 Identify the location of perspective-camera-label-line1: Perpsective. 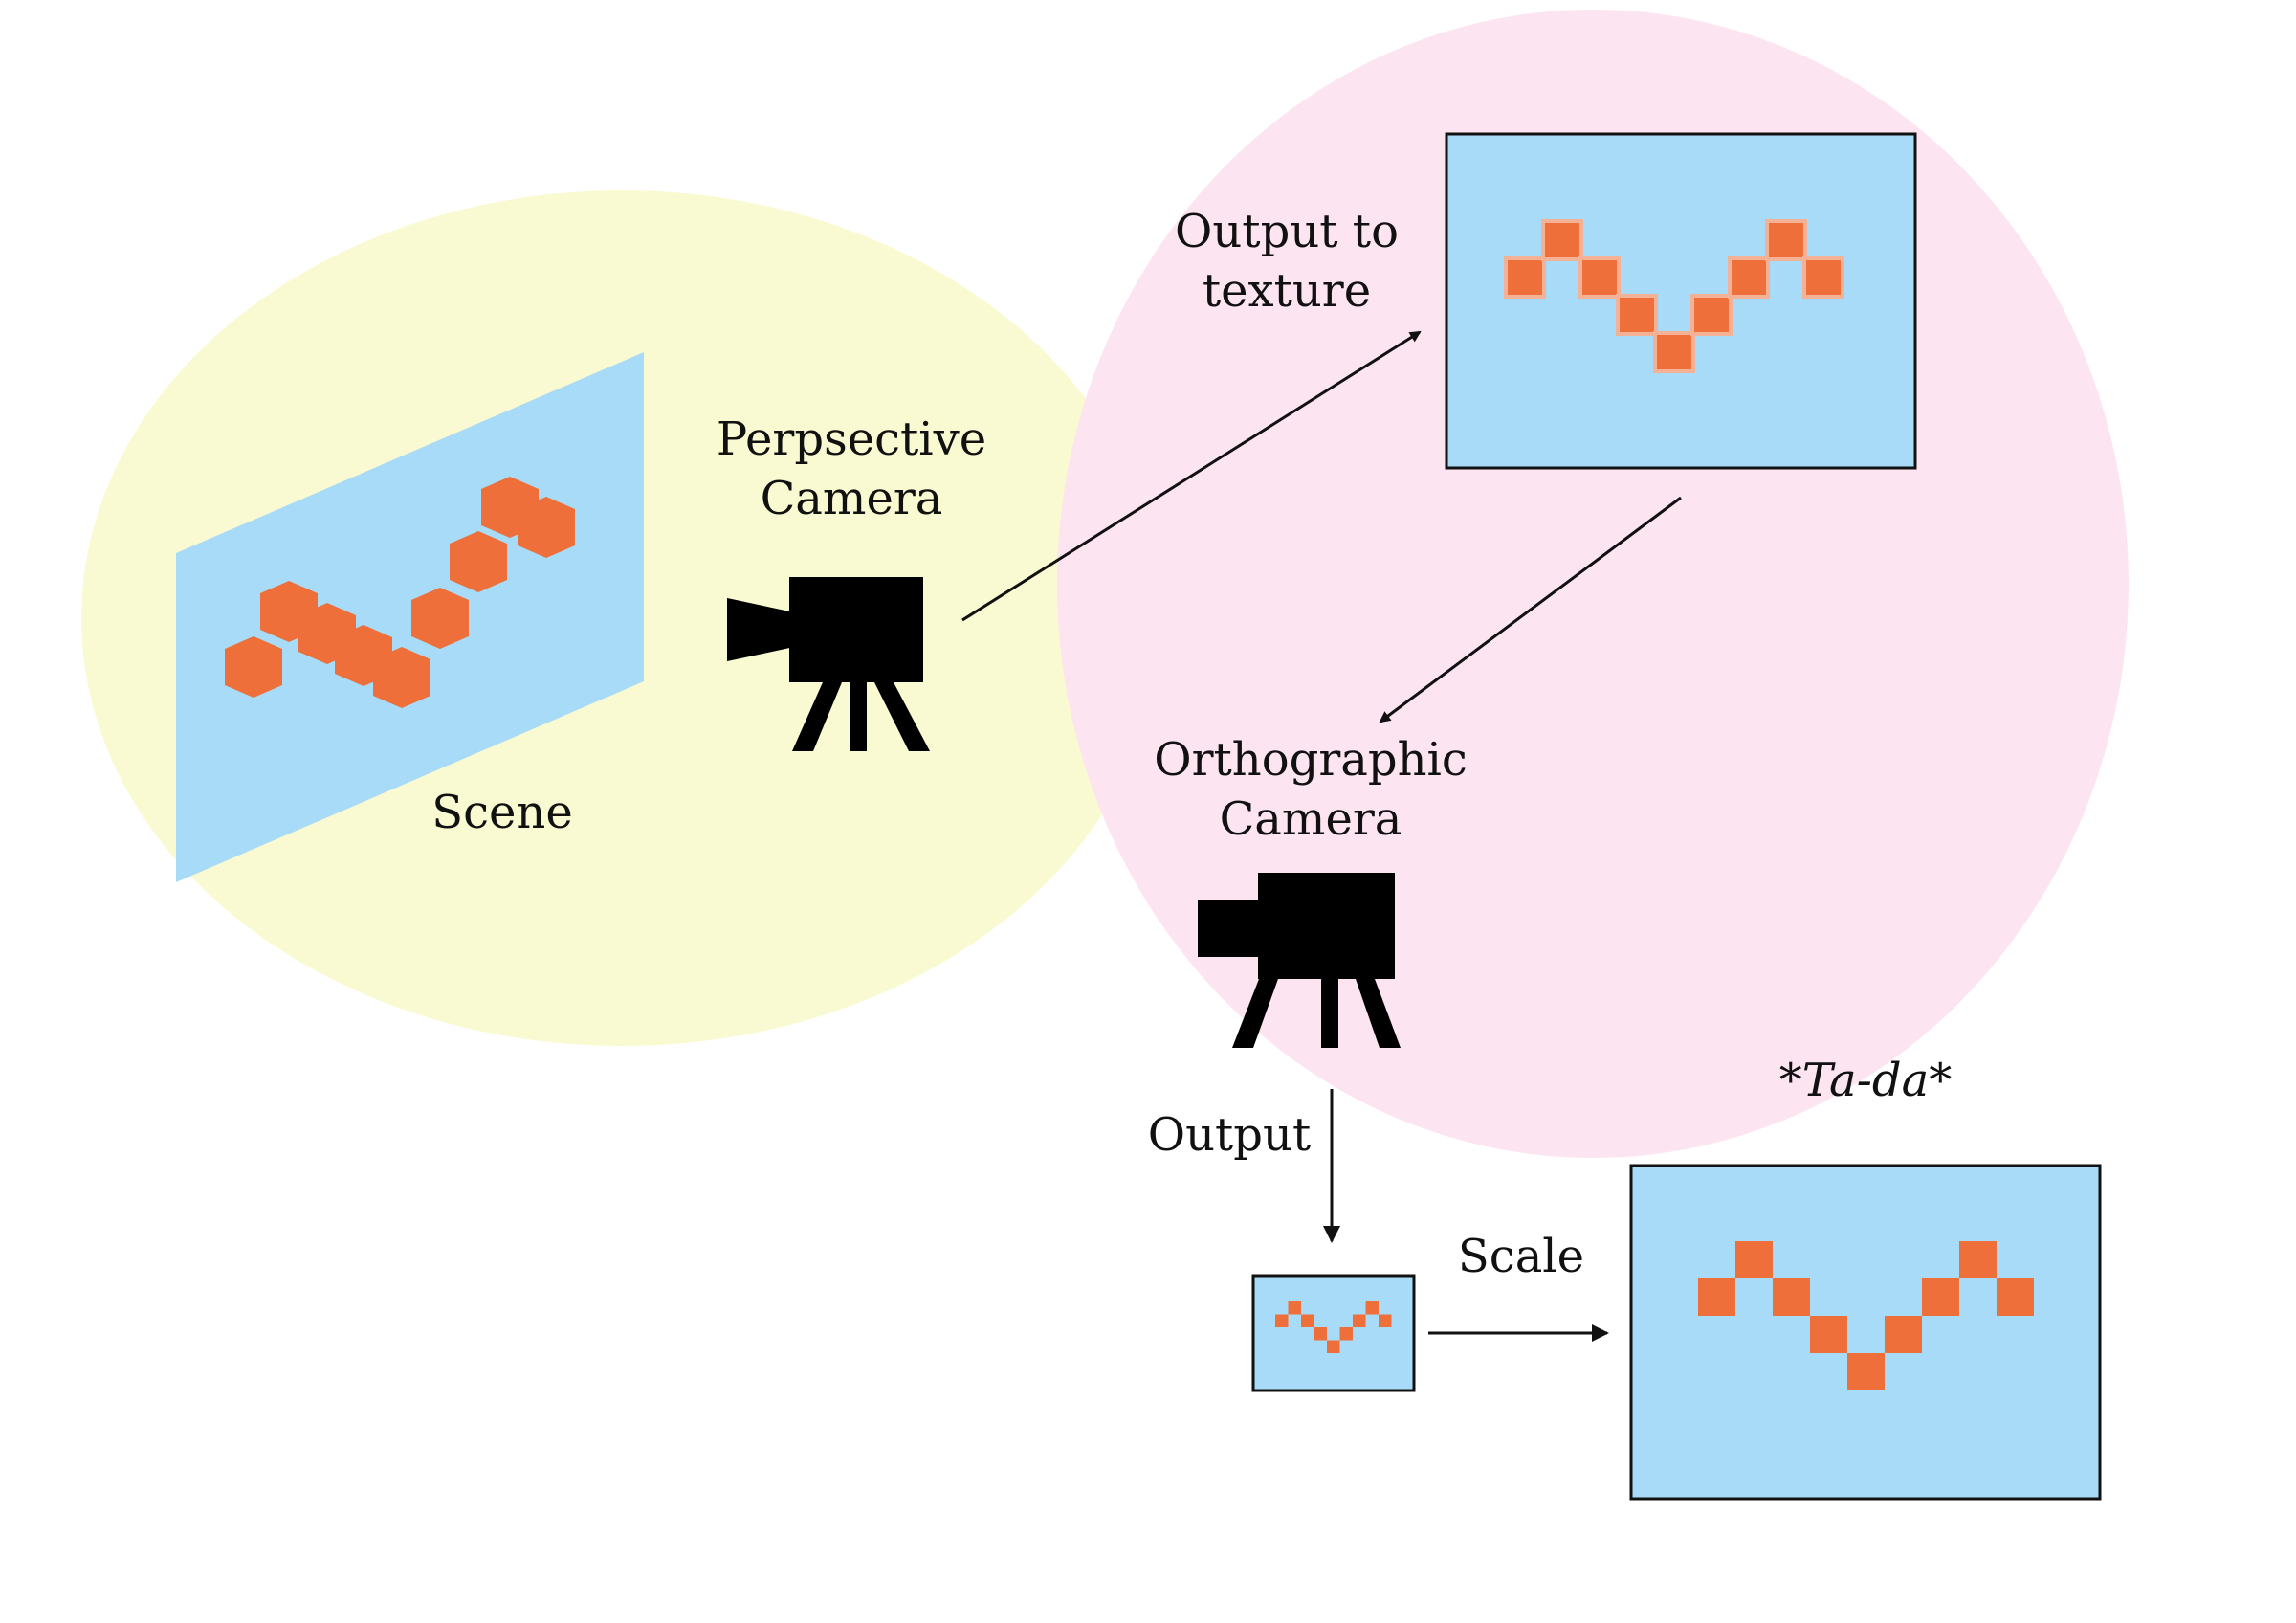
(851, 439).